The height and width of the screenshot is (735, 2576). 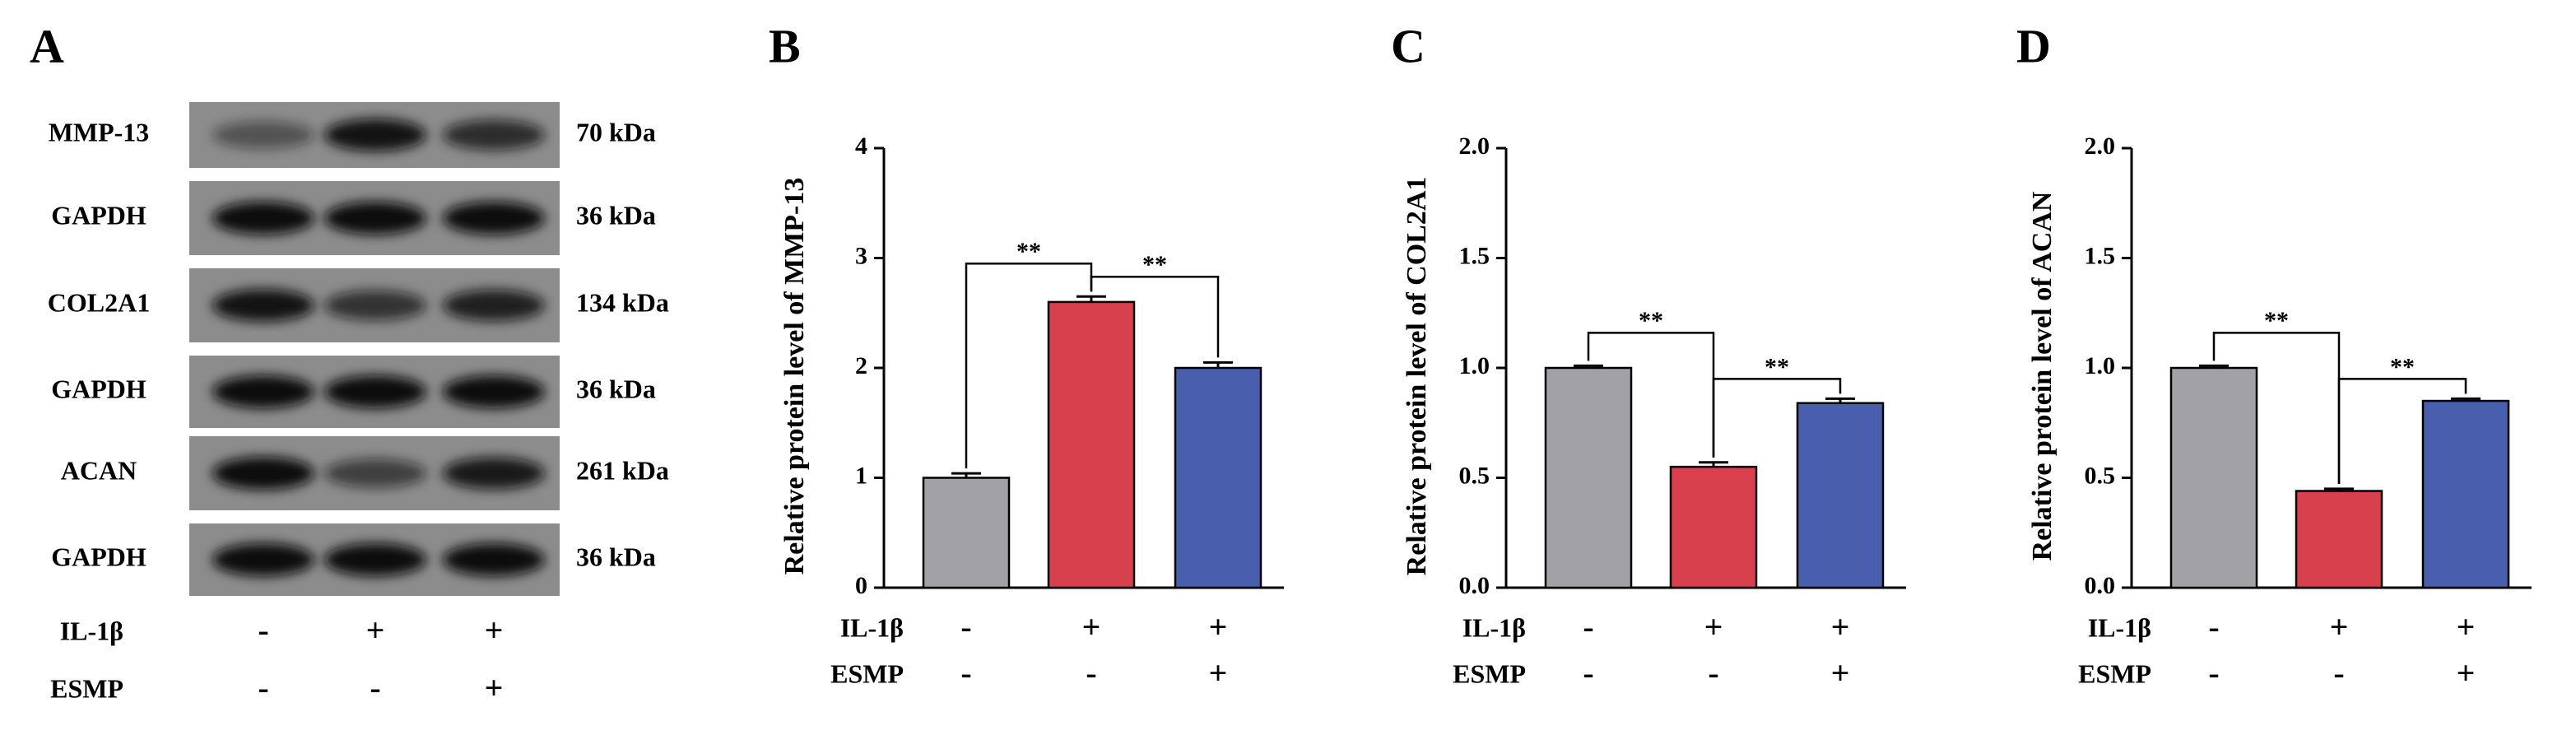 I want to click on protein-label: ACAN, so click(x=99, y=470).